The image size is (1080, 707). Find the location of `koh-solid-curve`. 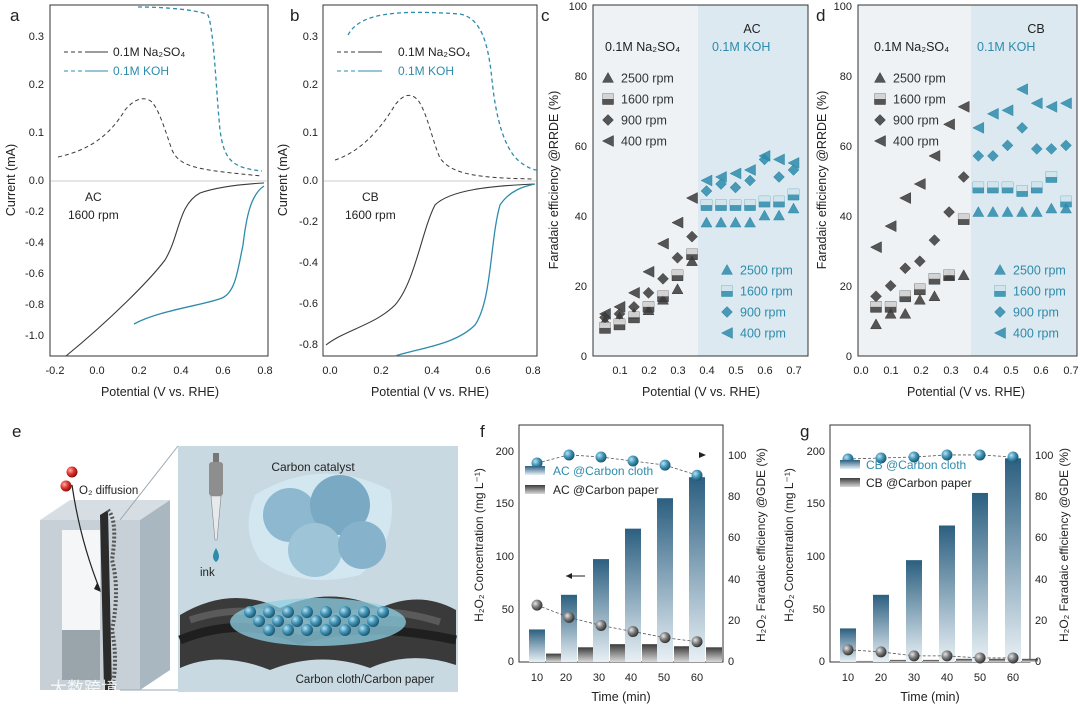

koh-solid-curve is located at coordinates (465, 270).